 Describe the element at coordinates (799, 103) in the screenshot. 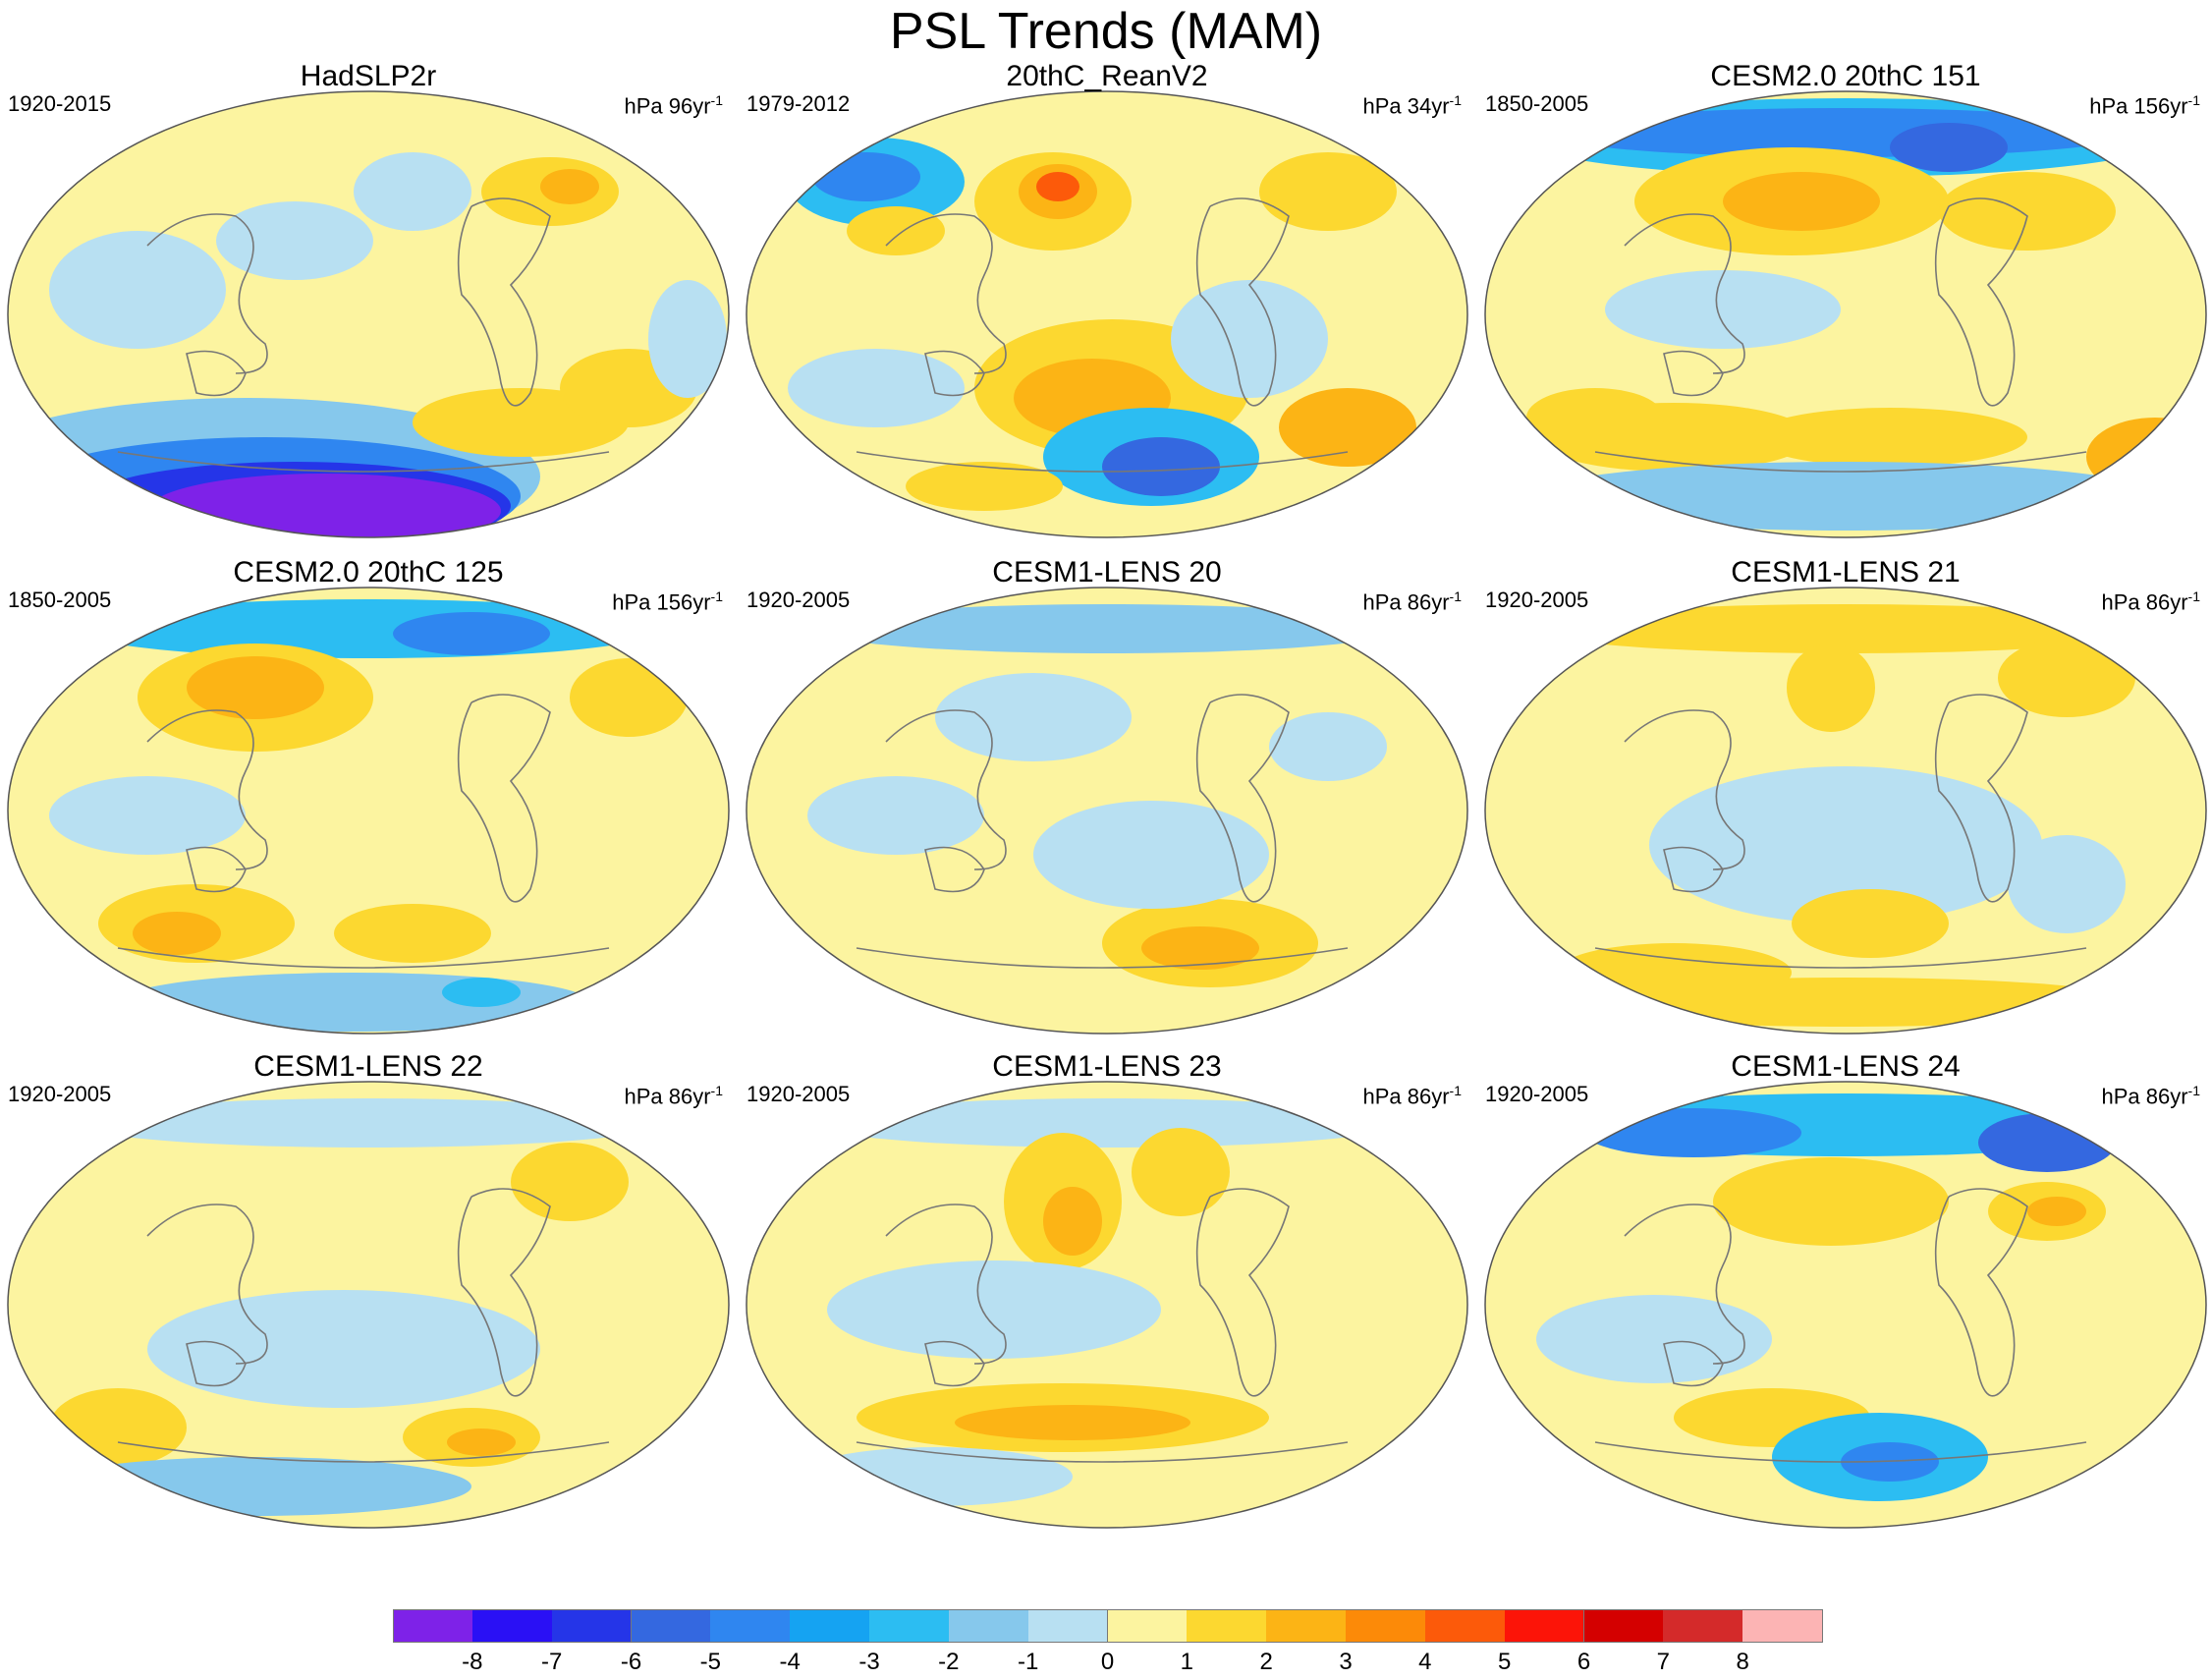

I see `panel-period: 1979-2012` at that location.